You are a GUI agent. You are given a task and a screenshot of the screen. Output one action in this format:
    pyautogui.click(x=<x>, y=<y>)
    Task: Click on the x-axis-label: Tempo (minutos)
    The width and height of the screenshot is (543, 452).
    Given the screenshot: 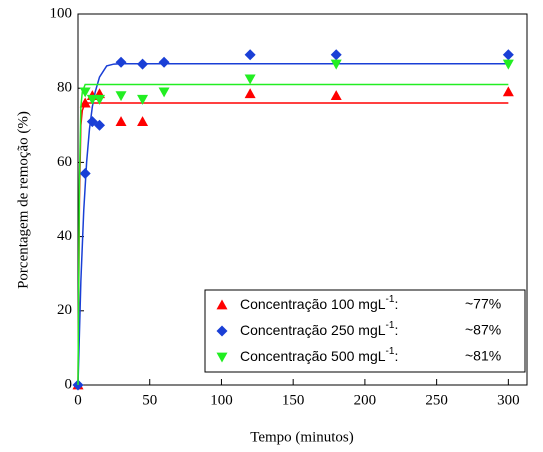 What is the action you would take?
    pyautogui.click(x=302, y=437)
    